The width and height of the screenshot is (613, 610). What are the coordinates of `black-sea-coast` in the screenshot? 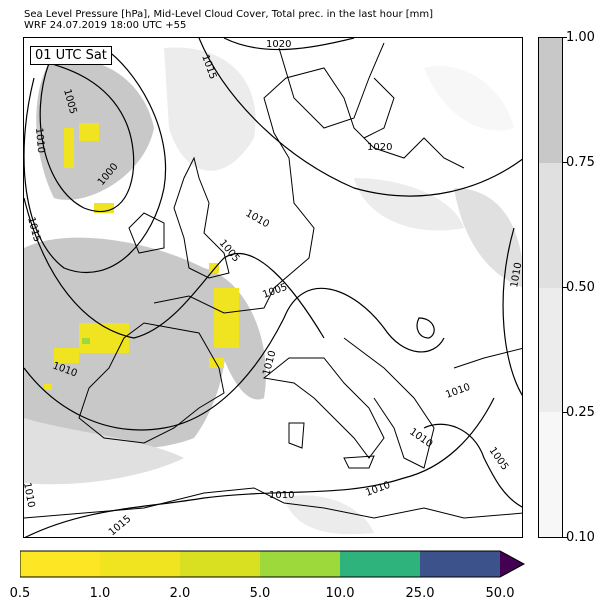 It's located at (487, 358).